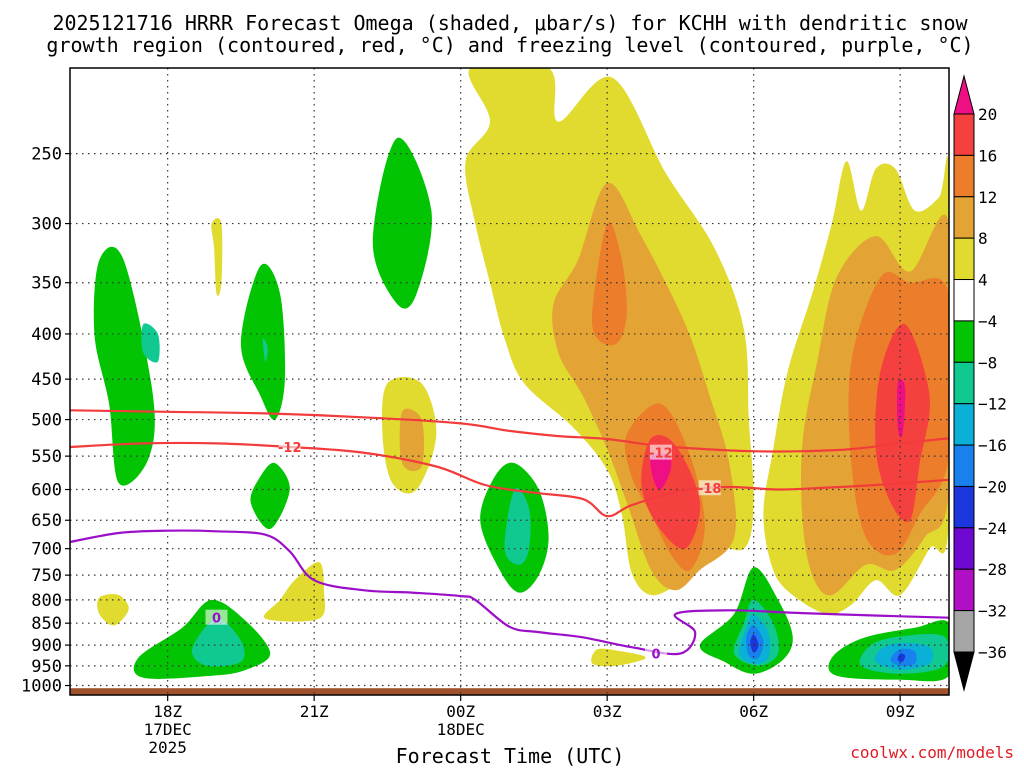  I want to click on colorbar-label-4: 4, so click(983, 280).